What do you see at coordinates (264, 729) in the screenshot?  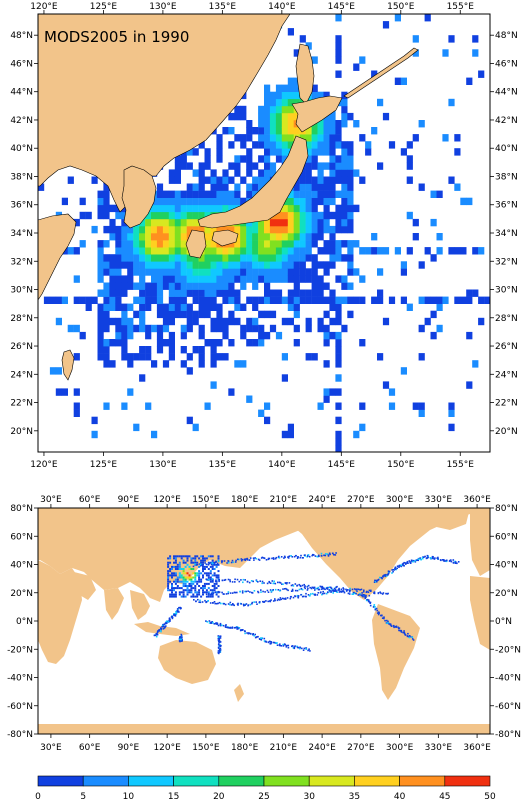 I see `antarctica` at bounding box center [264, 729].